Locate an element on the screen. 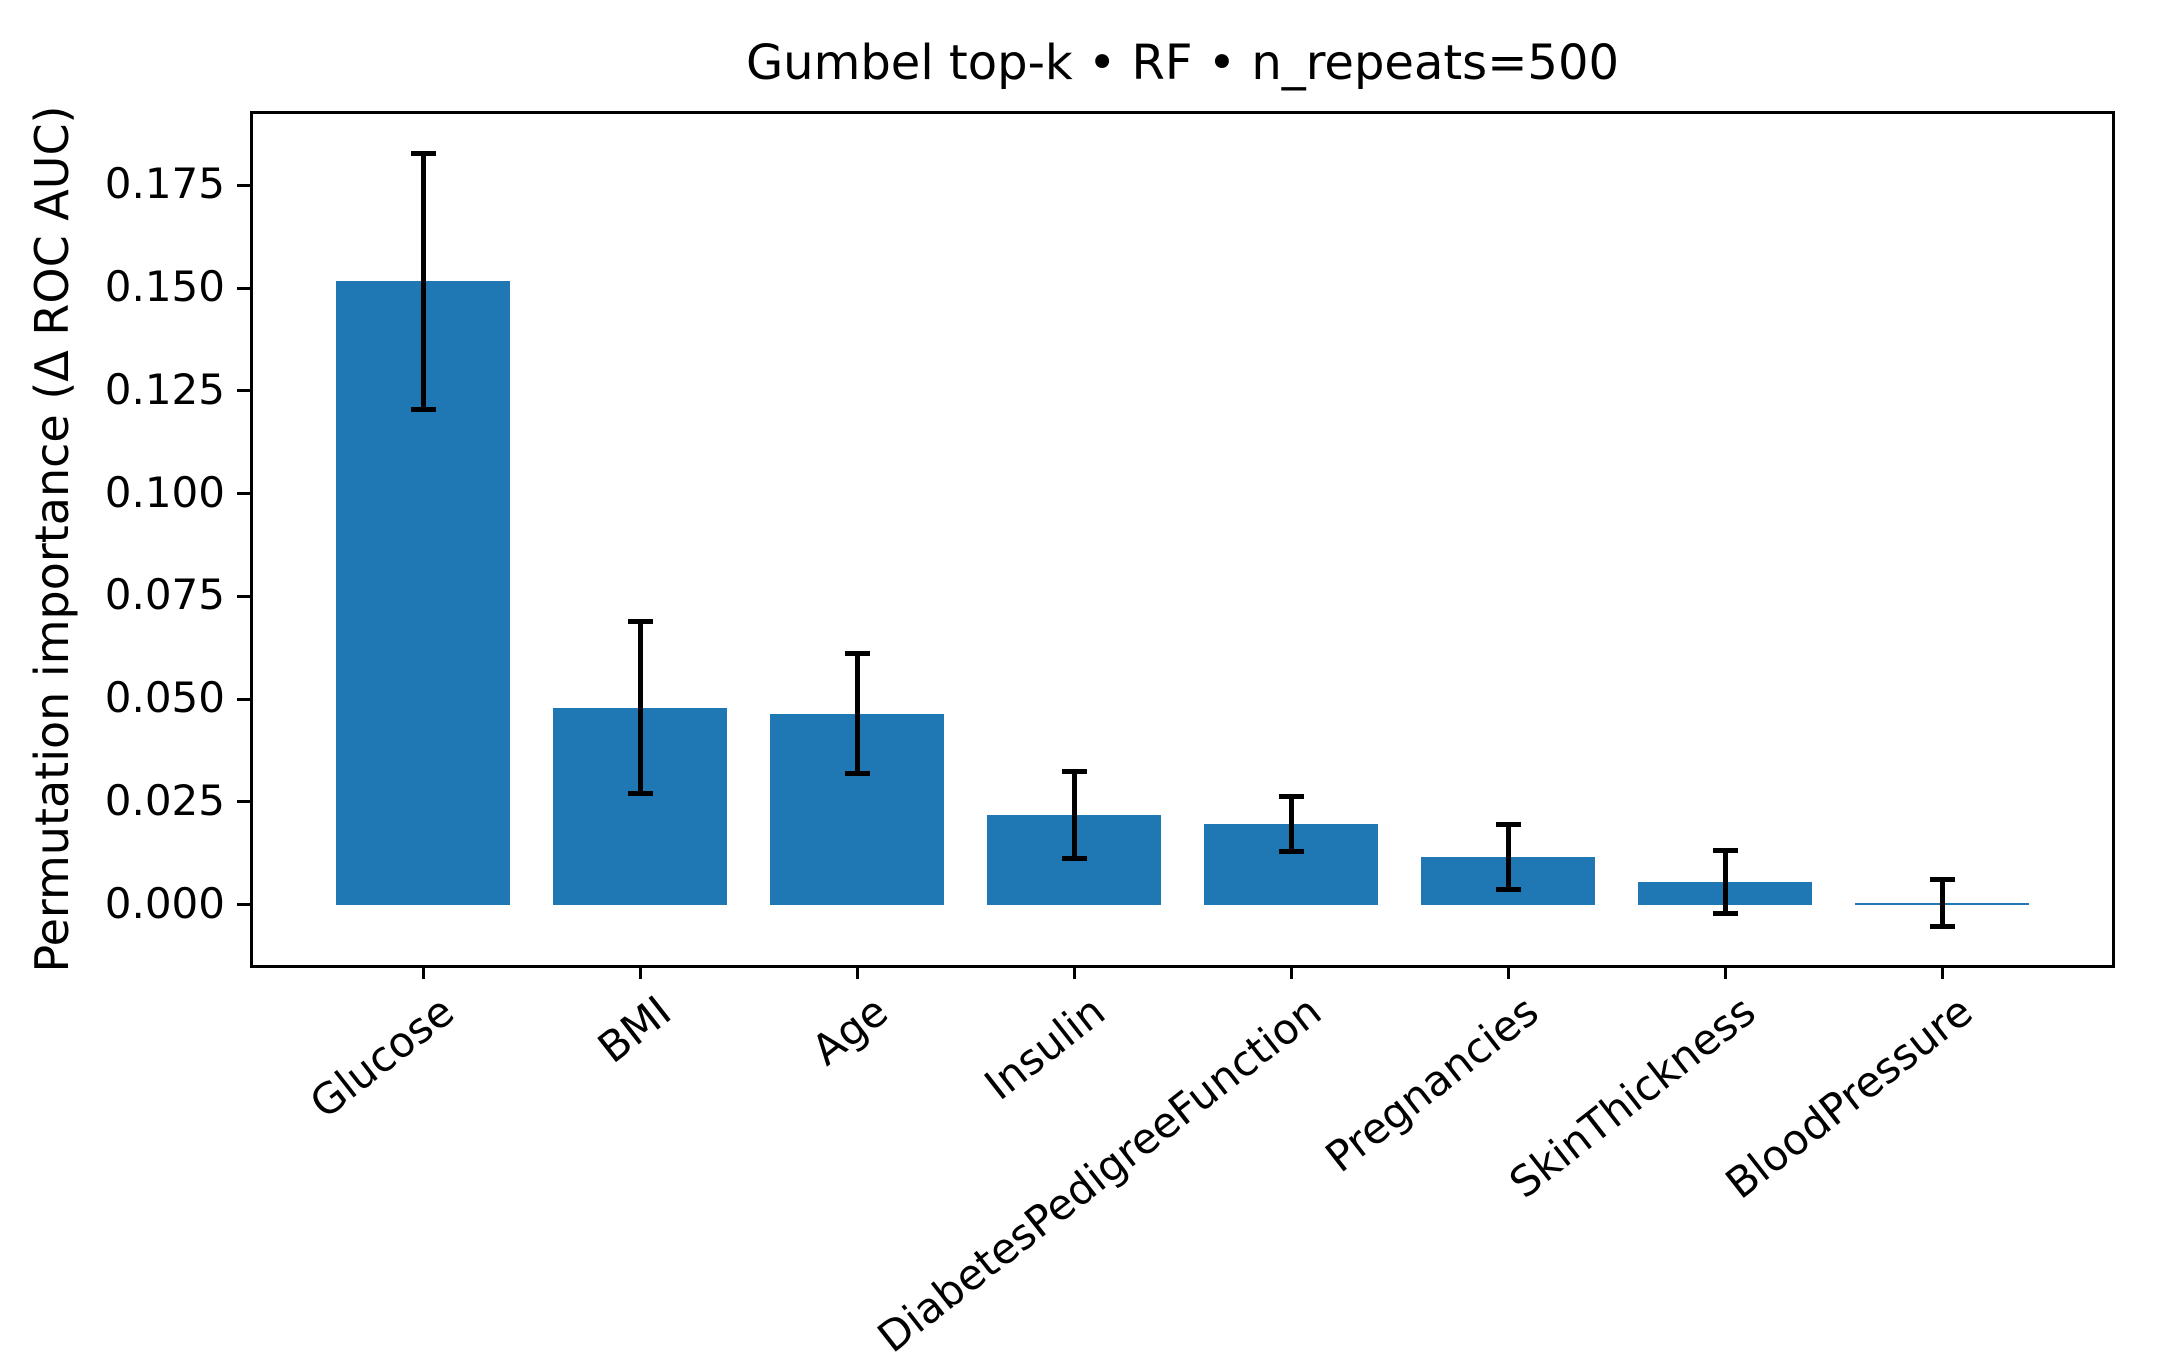 The height and width of the screenshot is (1362, 2160). y-tick-label: 0.025 is located at coordinates (164, 800).